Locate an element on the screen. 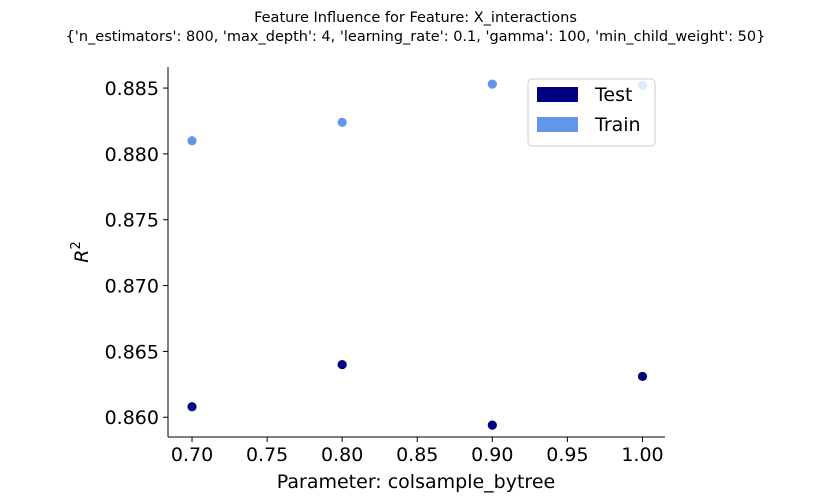 This screenshot has height=503, width=831. x-tick-label: 0.80 is located at coordinates (342, 455).